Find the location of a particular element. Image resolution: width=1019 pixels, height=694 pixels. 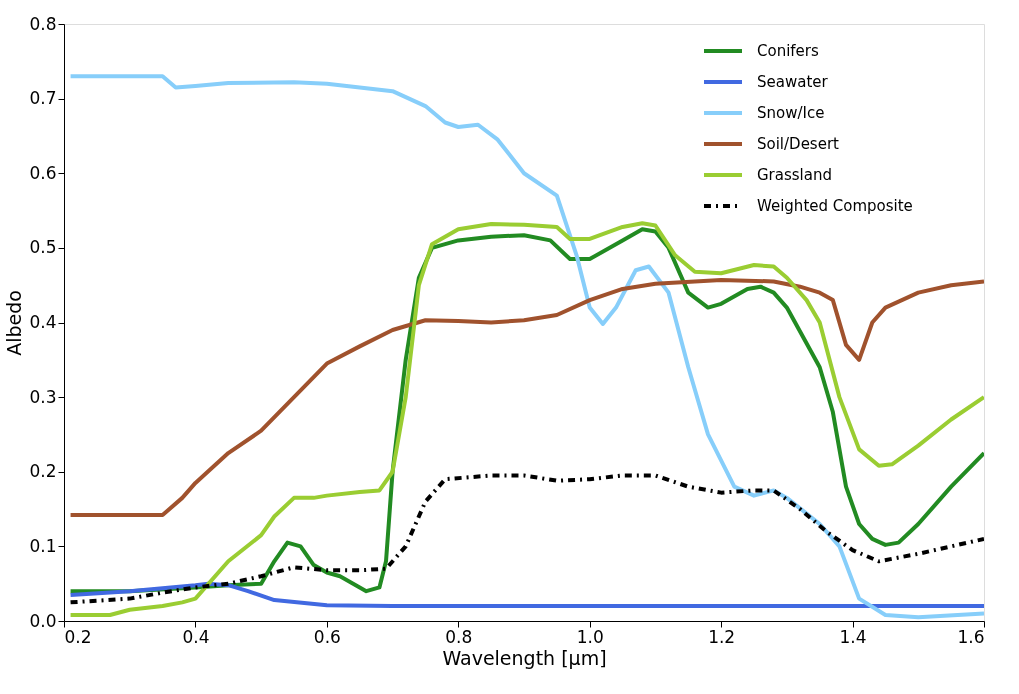

y-tick-label: 0.8 is located at coordinates (43, 23).